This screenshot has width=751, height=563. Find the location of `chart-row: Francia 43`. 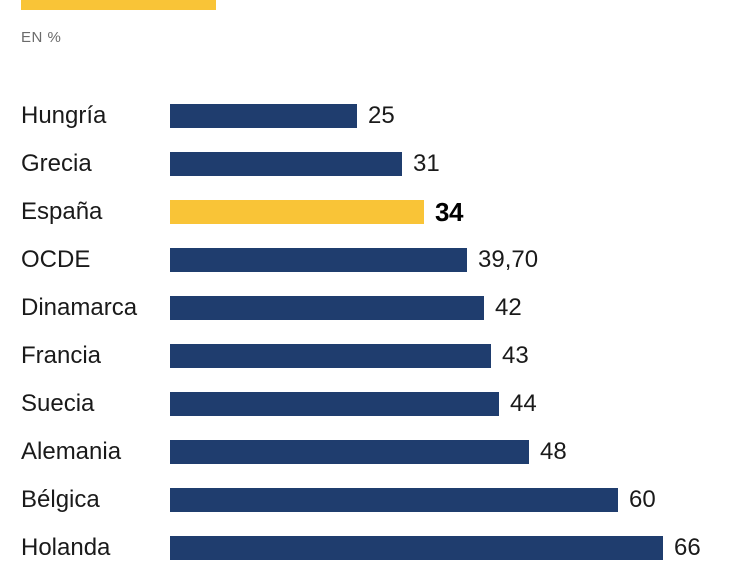

chart-row: Francia 43 is located at coordinates (386, 356).